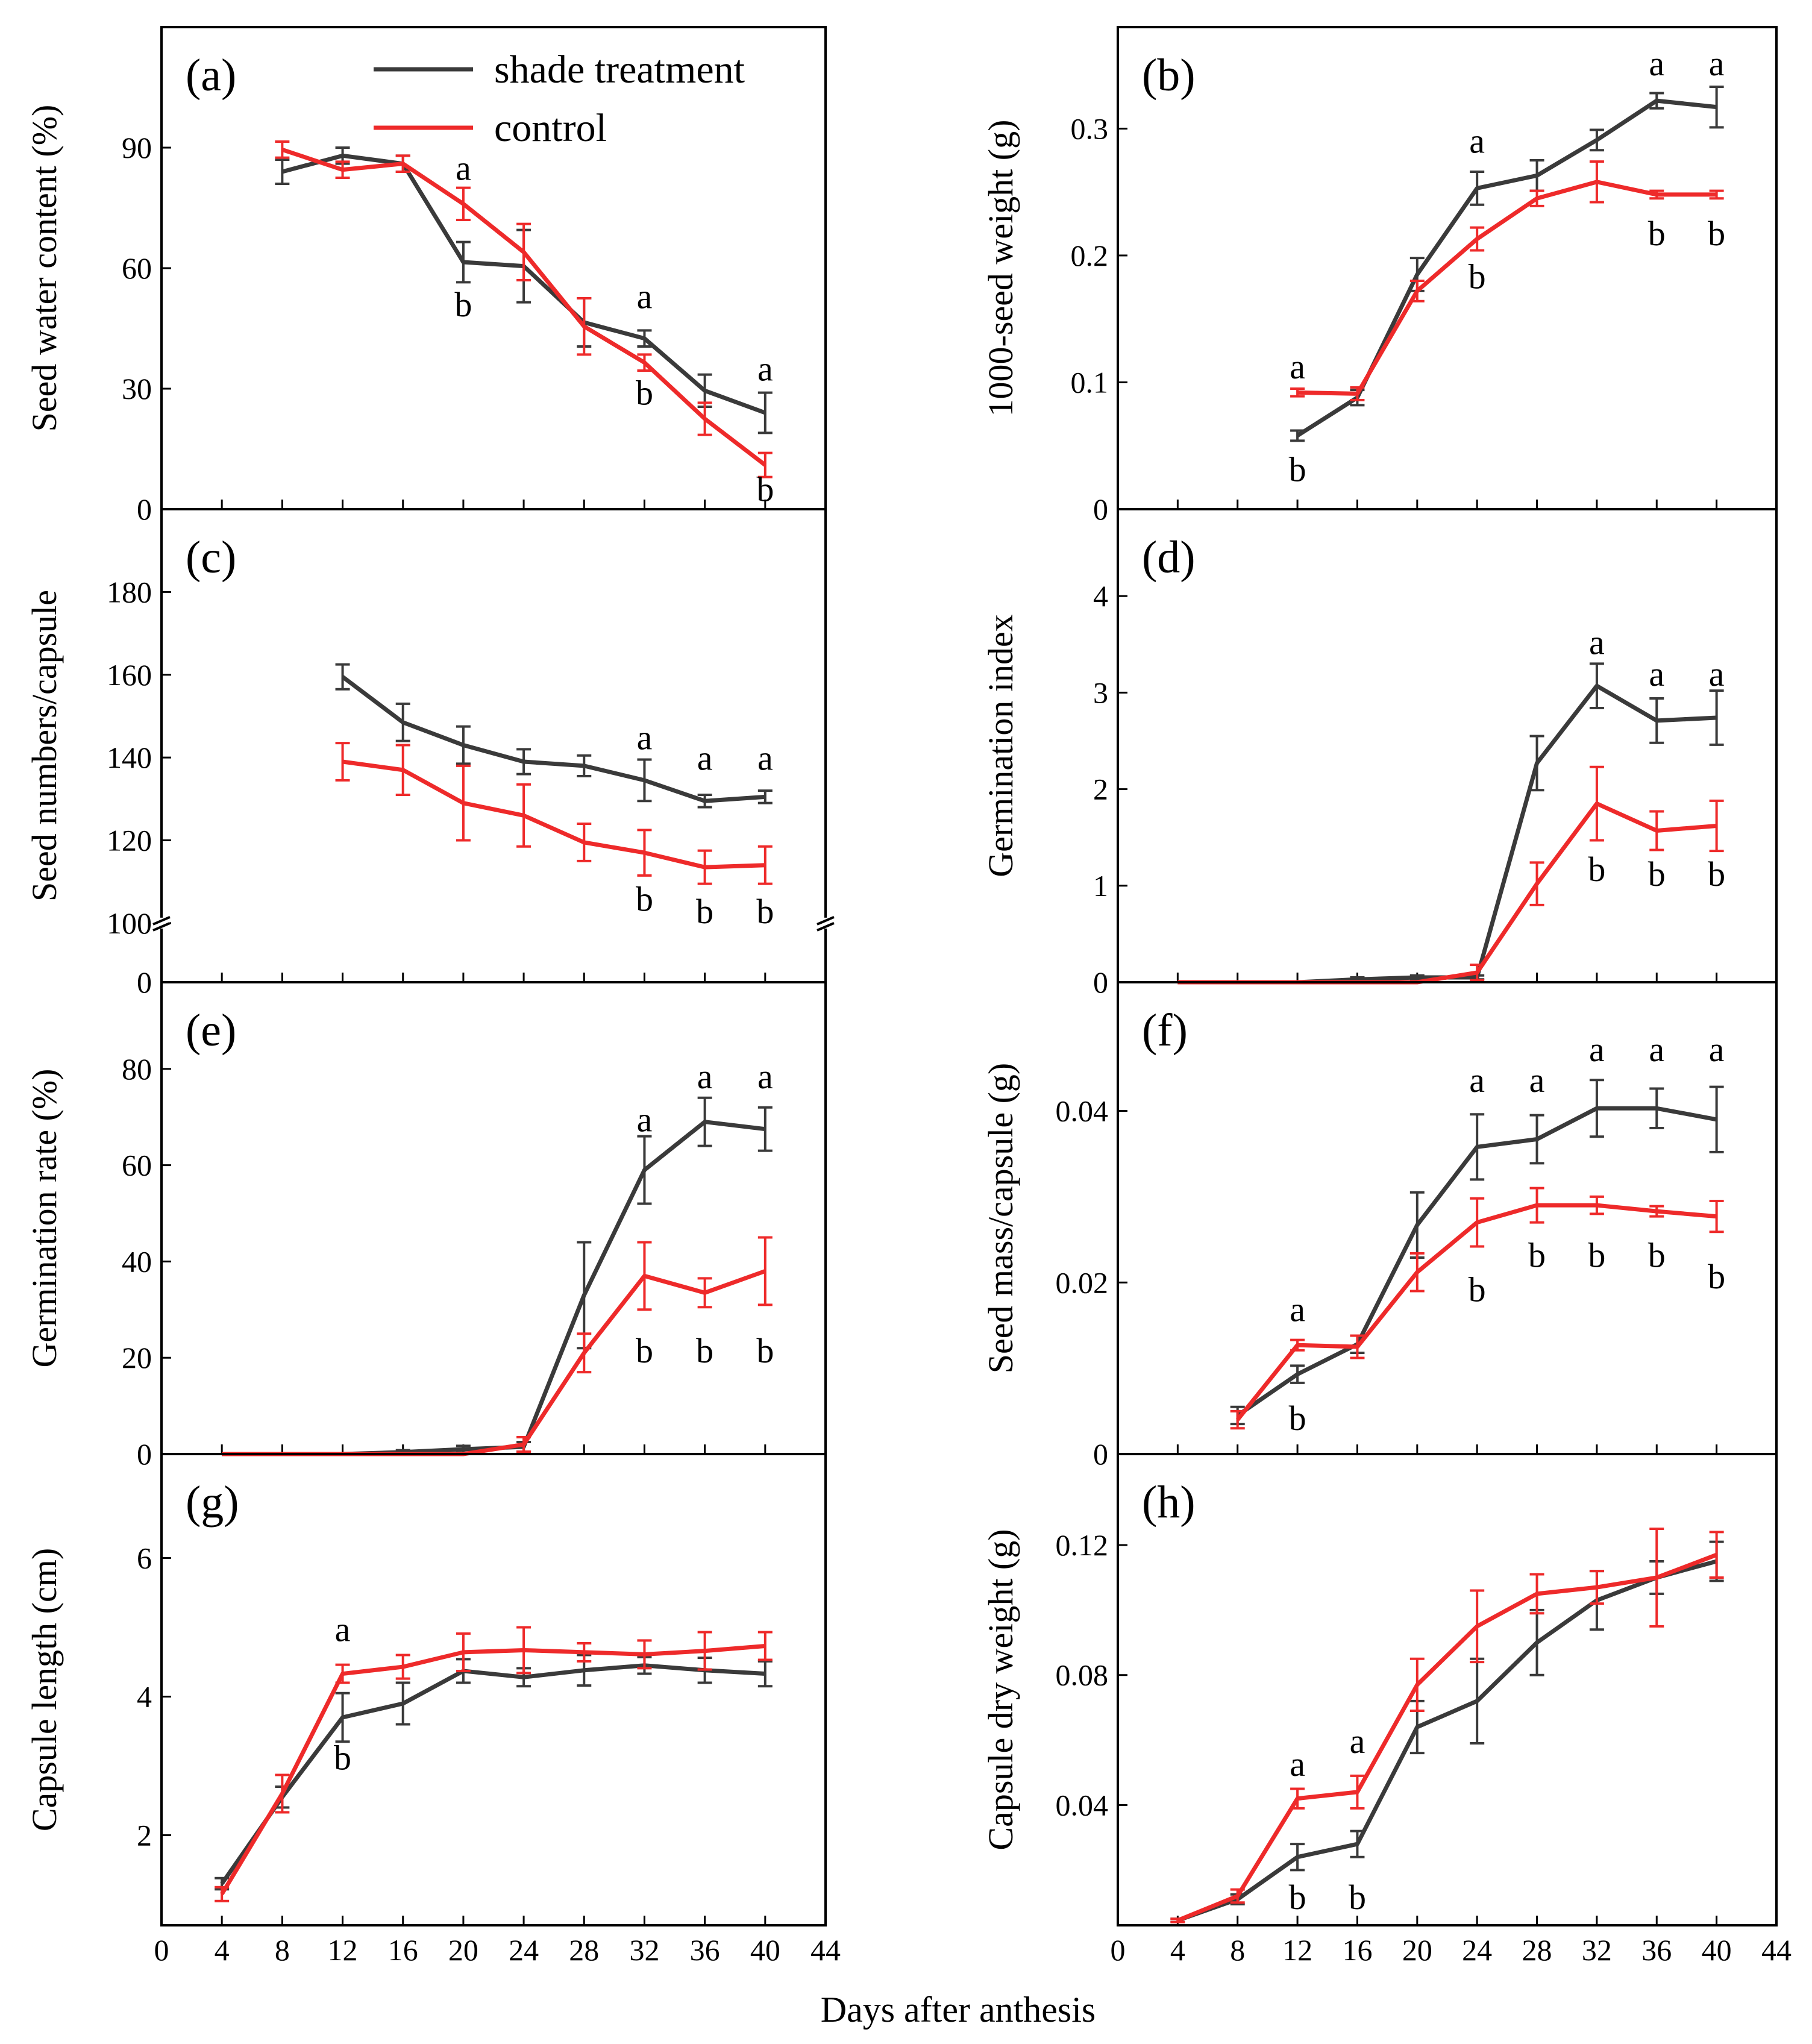 This screenshot has height=2044, width=1812. What do you see at coordinates (1597, 1950) in the screenshot?
I see `x-tick-label: 32` at bounding box center [1597, 1950].